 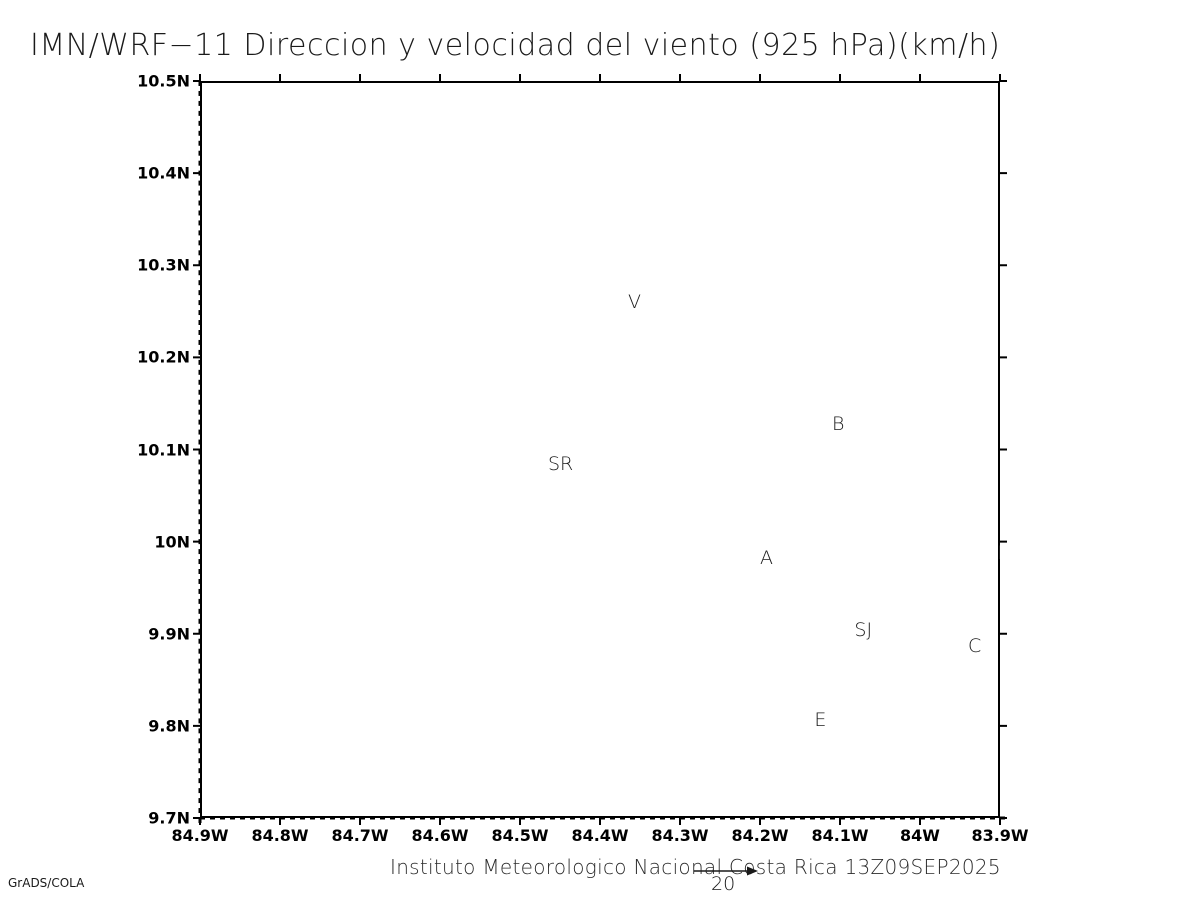 I want to click on x-axis-tick-label: 84W, so click(x=920, y=835).